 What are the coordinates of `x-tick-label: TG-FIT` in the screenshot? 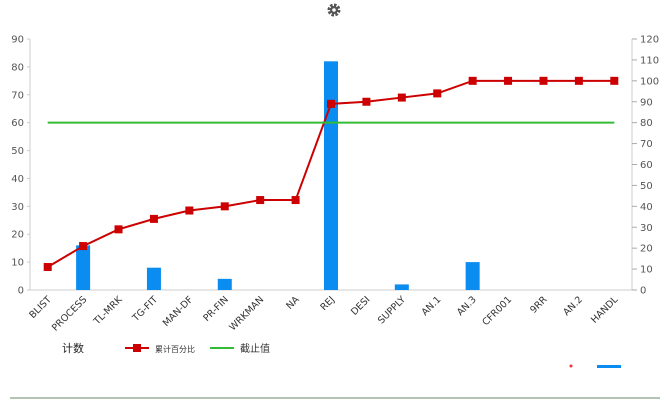 It's located at (145, 309).